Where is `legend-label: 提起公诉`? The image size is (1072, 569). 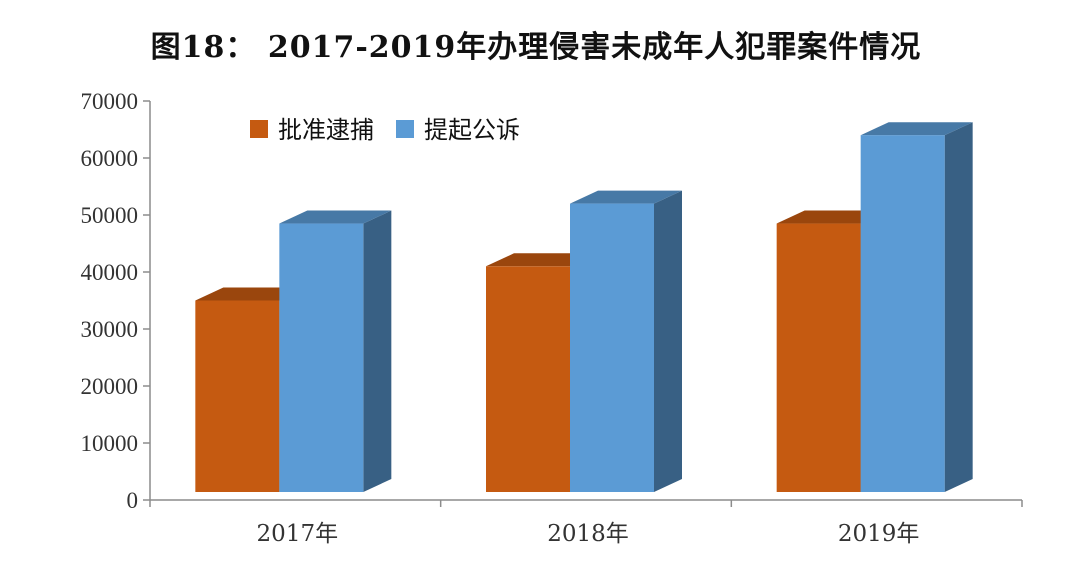 legend-label: 提起公诉 is located at coordinates (472, 130).